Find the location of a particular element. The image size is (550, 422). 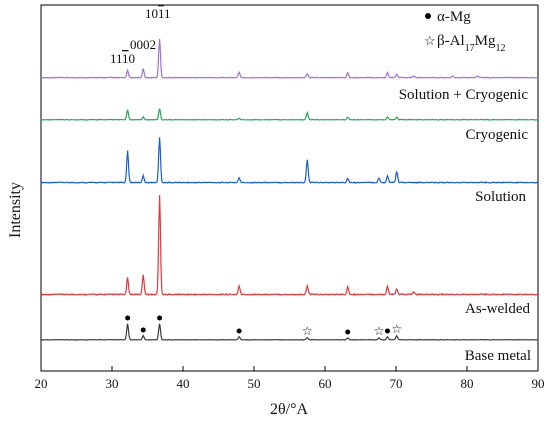

x-tick-label-20: 20 is located at coordinates (41, 383).